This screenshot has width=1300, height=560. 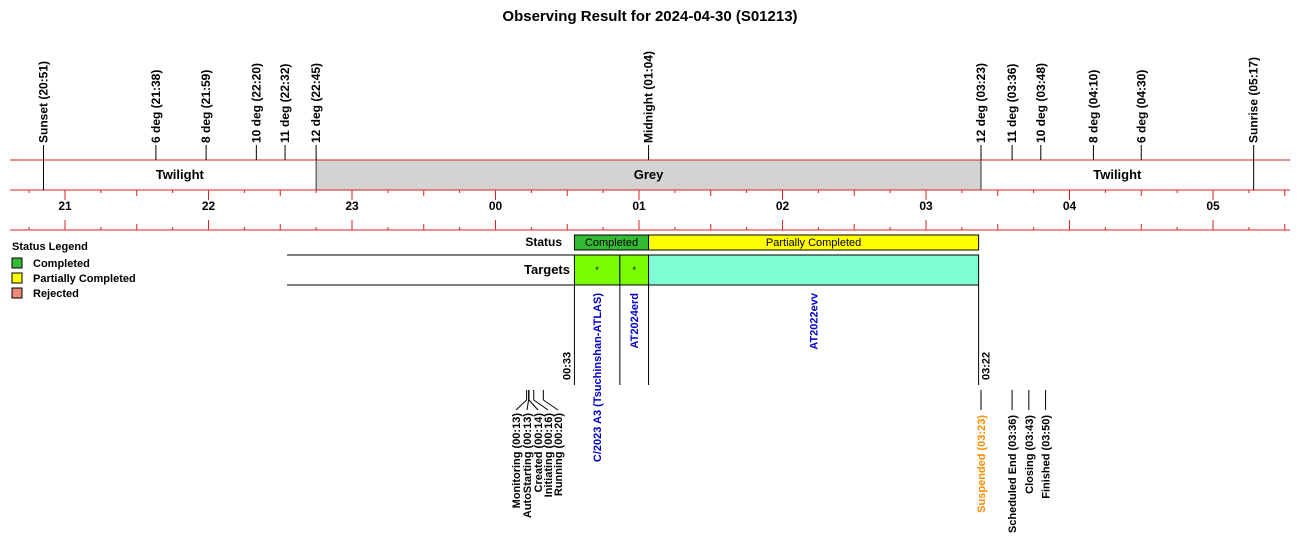 What do you see at coordinates (1141, 106) in the screenshot?
I see `twilight-event-label: 6 deg (04:30)` at bounding box center [1141, 106].